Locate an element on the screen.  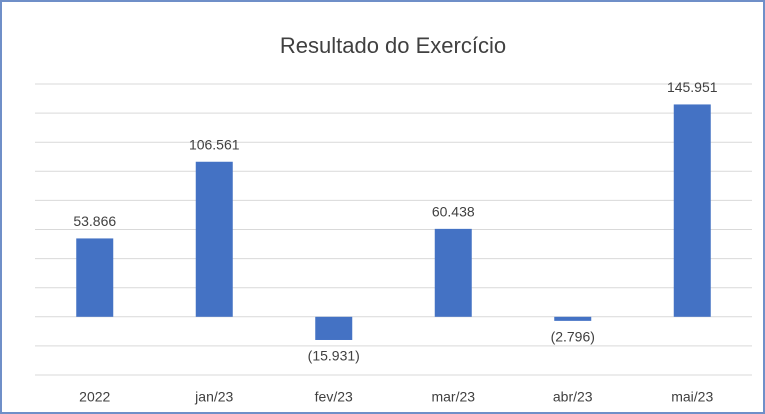
data-label: 60.438 is located at coordinates (453, 212).